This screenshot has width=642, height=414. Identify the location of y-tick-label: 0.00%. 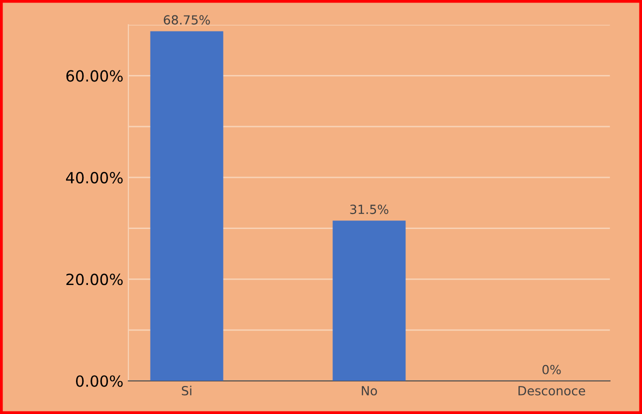
(99, 381).